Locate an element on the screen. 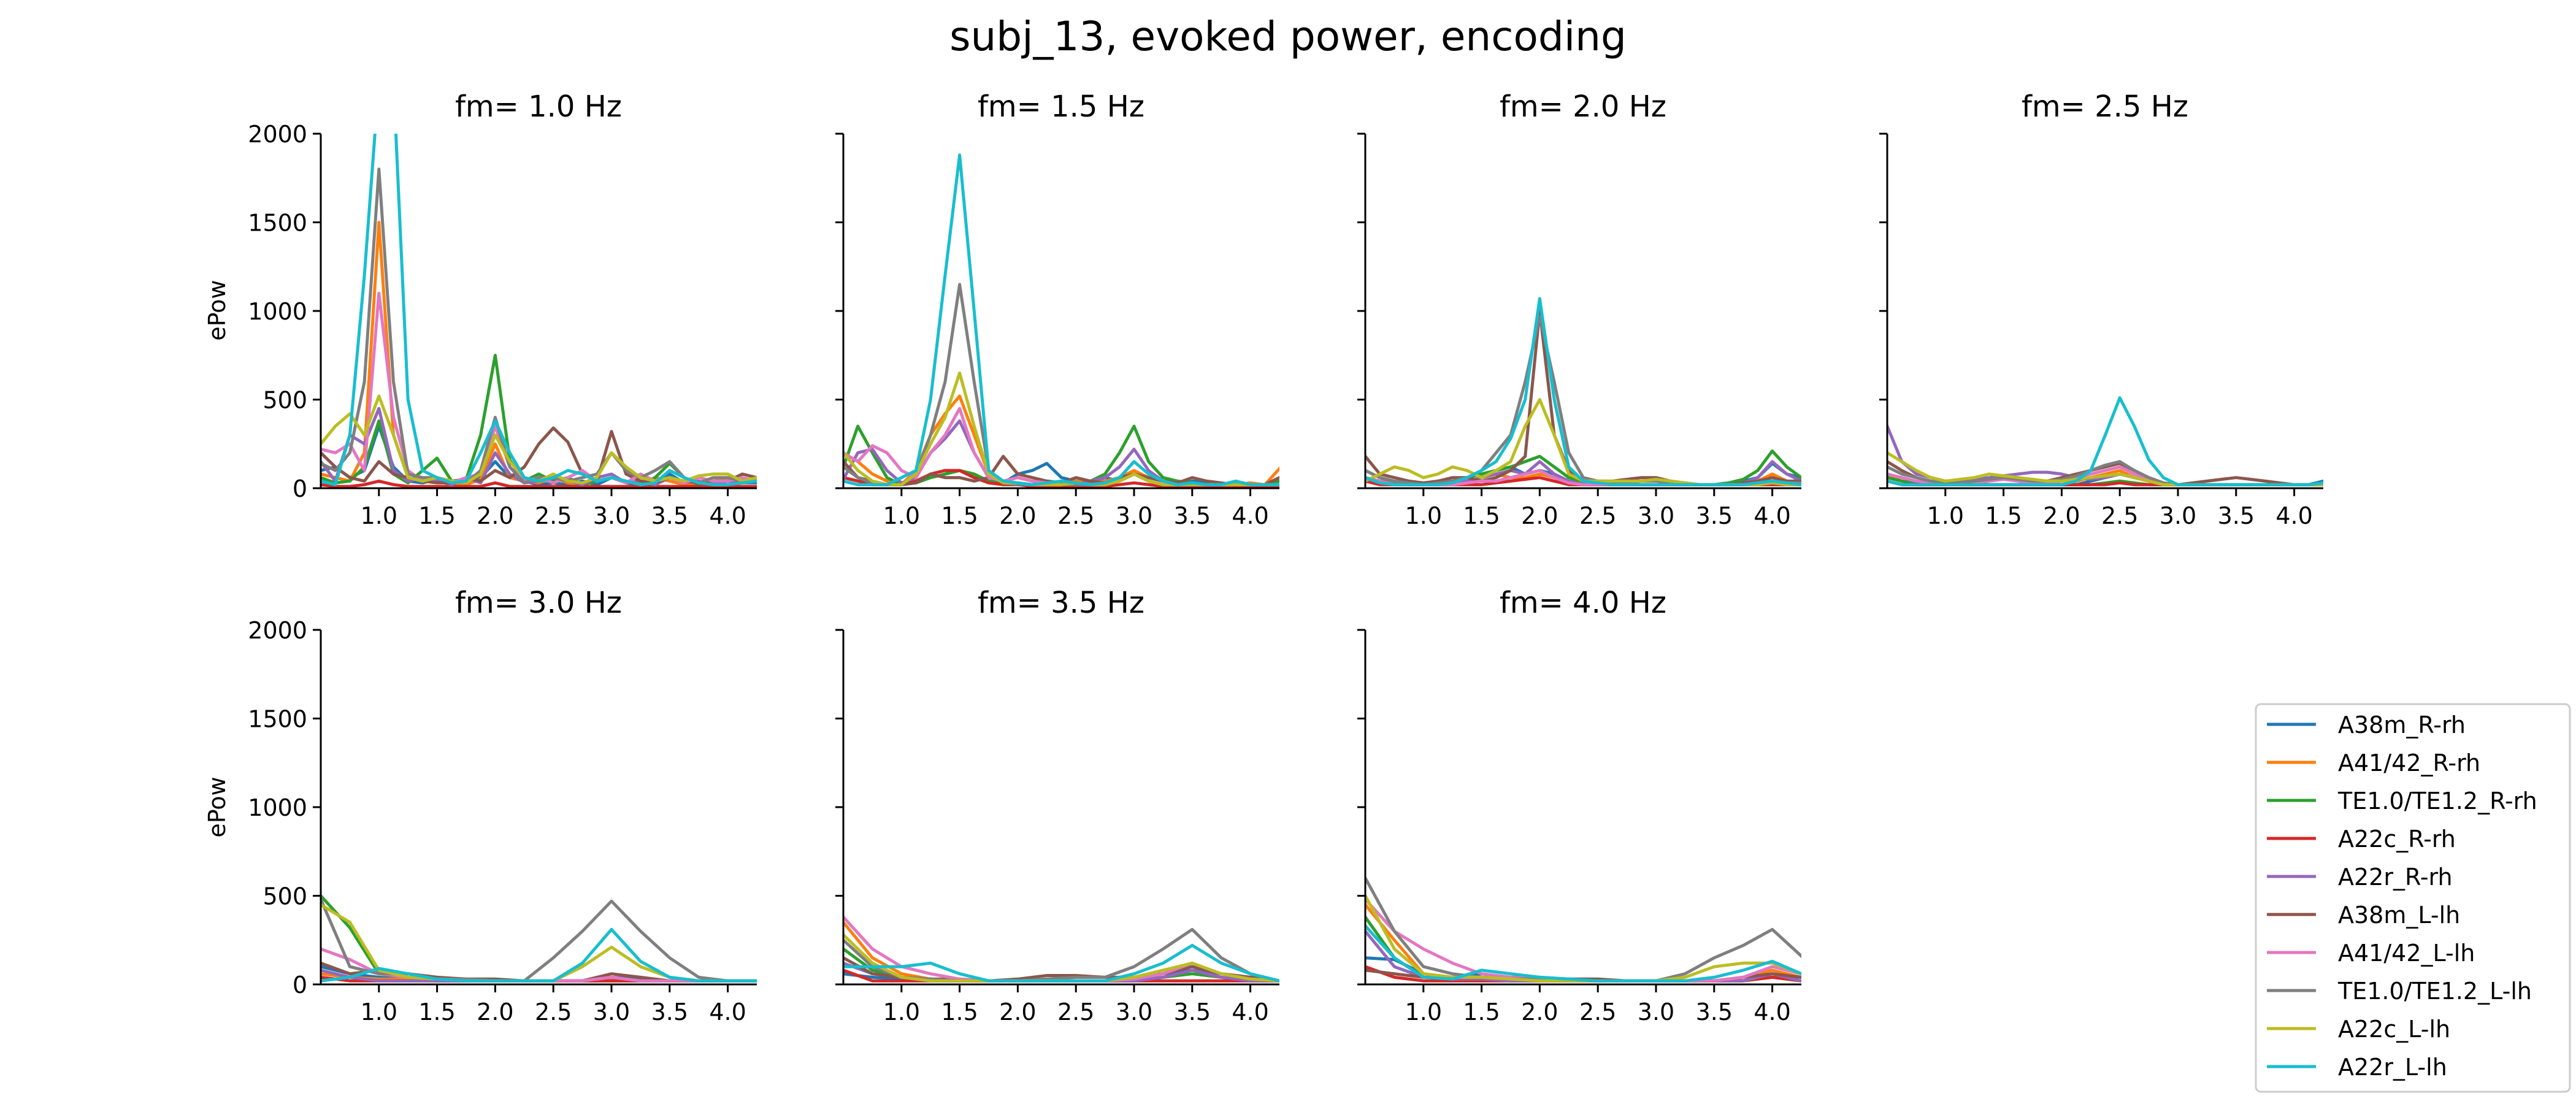 Image resolution: width=2576 pixels, height=1104 pixels. legend-label: A22c_L-lh is located at coordinates (2394, 1029).